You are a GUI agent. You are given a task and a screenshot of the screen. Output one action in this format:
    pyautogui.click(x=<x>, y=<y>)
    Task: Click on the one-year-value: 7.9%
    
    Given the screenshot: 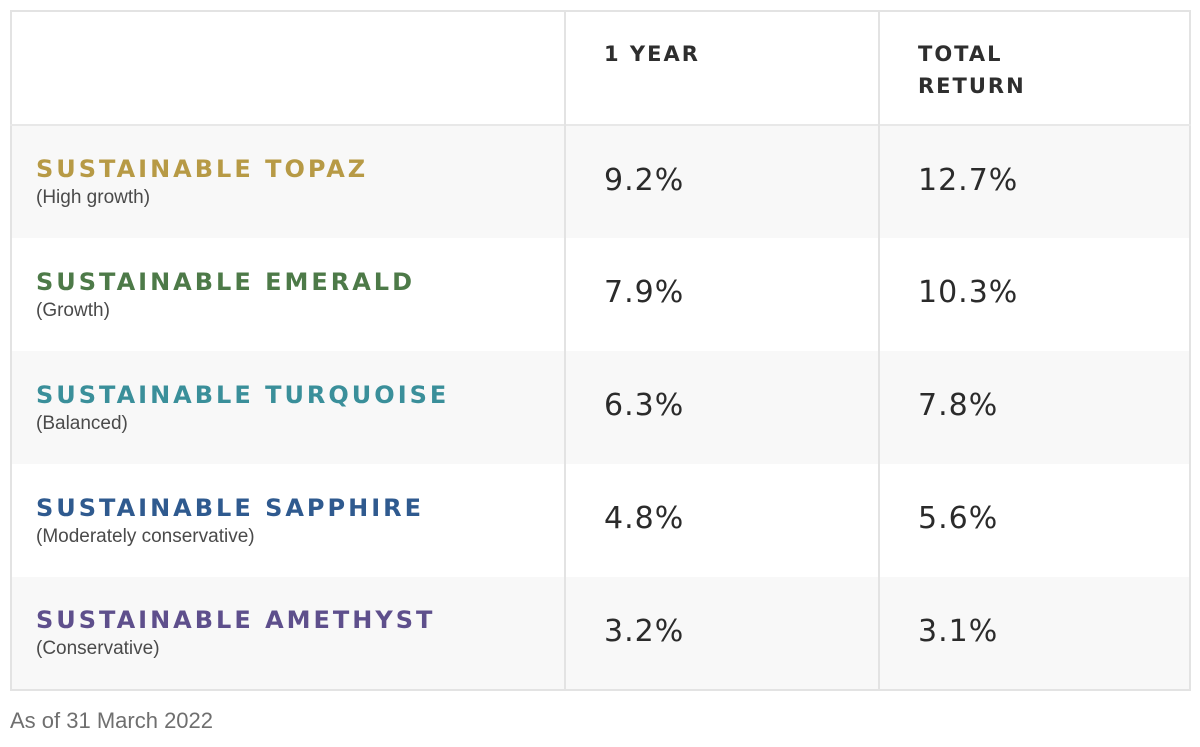 What is the action you would take?
    pyautogui.click(x=722, y=294)
    